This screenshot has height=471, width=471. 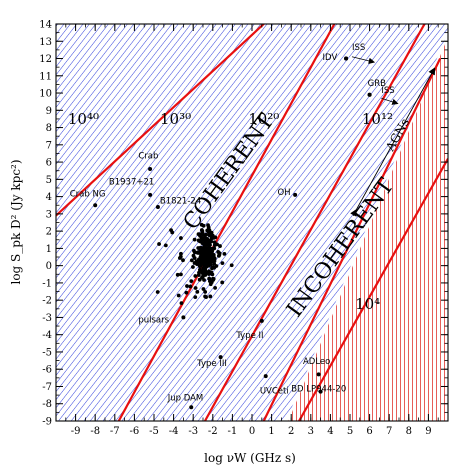 What do you see at coordinates (76, 431) in the screenshot?
I see `x-tick-label: -9` at bounding box center [76, 431].